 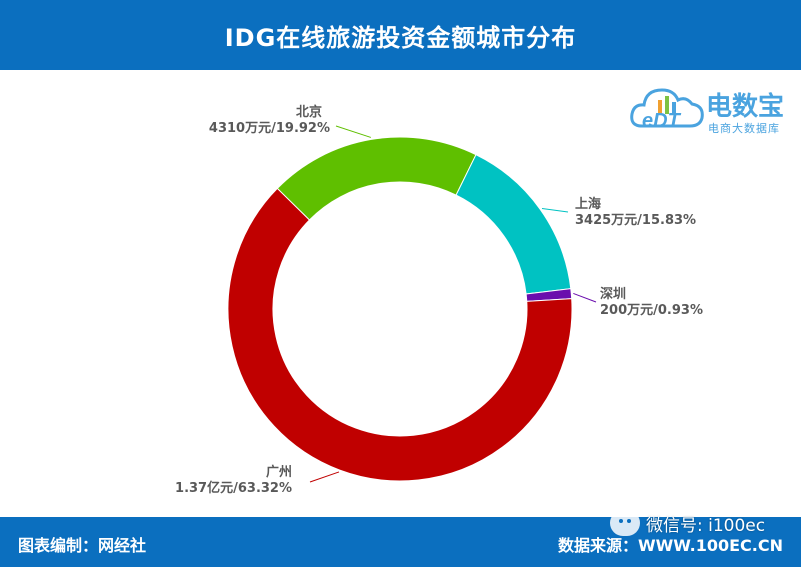 I want to click on logo-en: eDT, so click(x=661, y=121).